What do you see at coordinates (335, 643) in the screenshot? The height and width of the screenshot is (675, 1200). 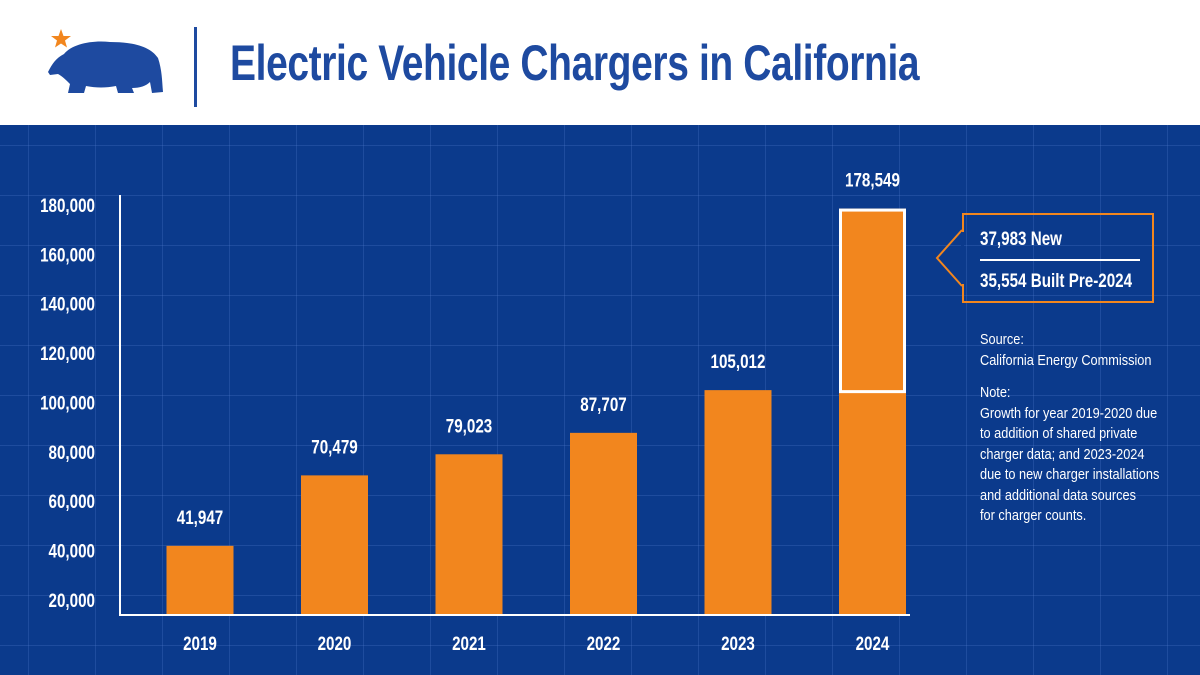 I see `x-tick-label: 2020` at bounding box center [335, 643].